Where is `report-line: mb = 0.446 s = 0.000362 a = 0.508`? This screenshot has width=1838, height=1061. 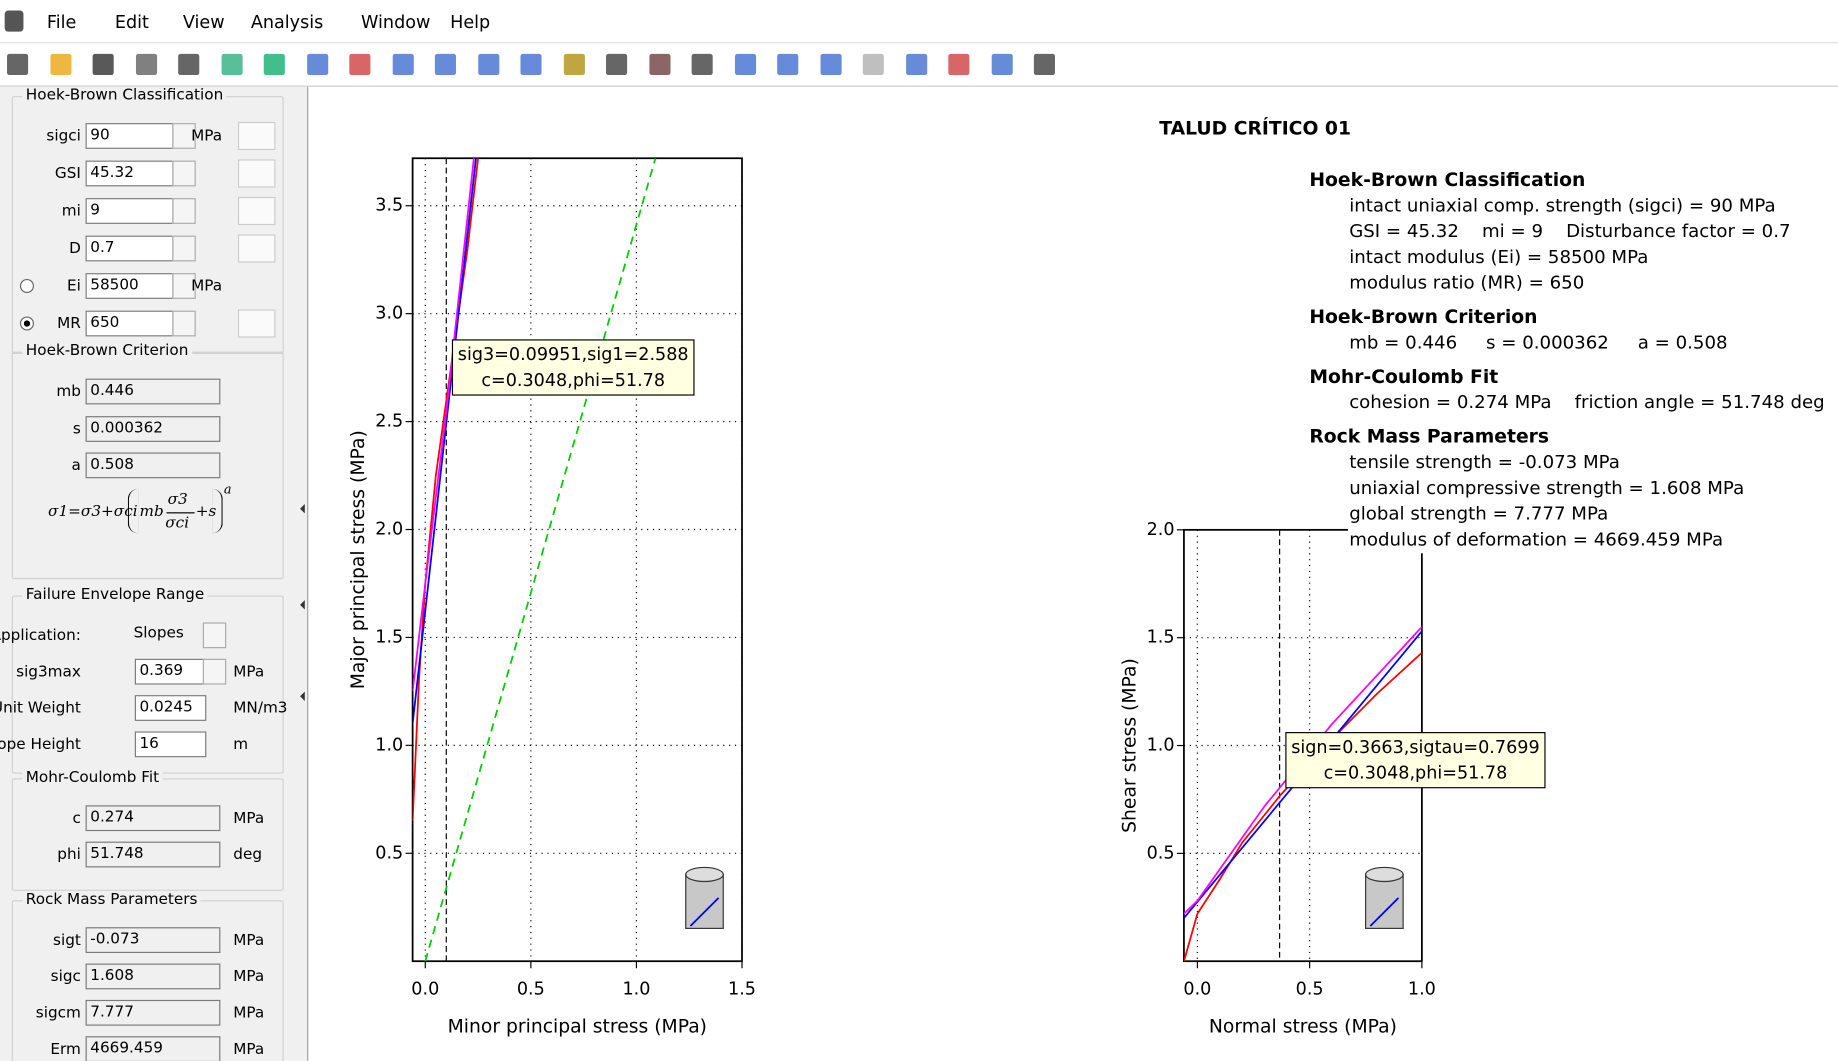
report-line: mb = 0.446 s = 0.000362 a = 0.508 is located at coordinates (1538, 342).